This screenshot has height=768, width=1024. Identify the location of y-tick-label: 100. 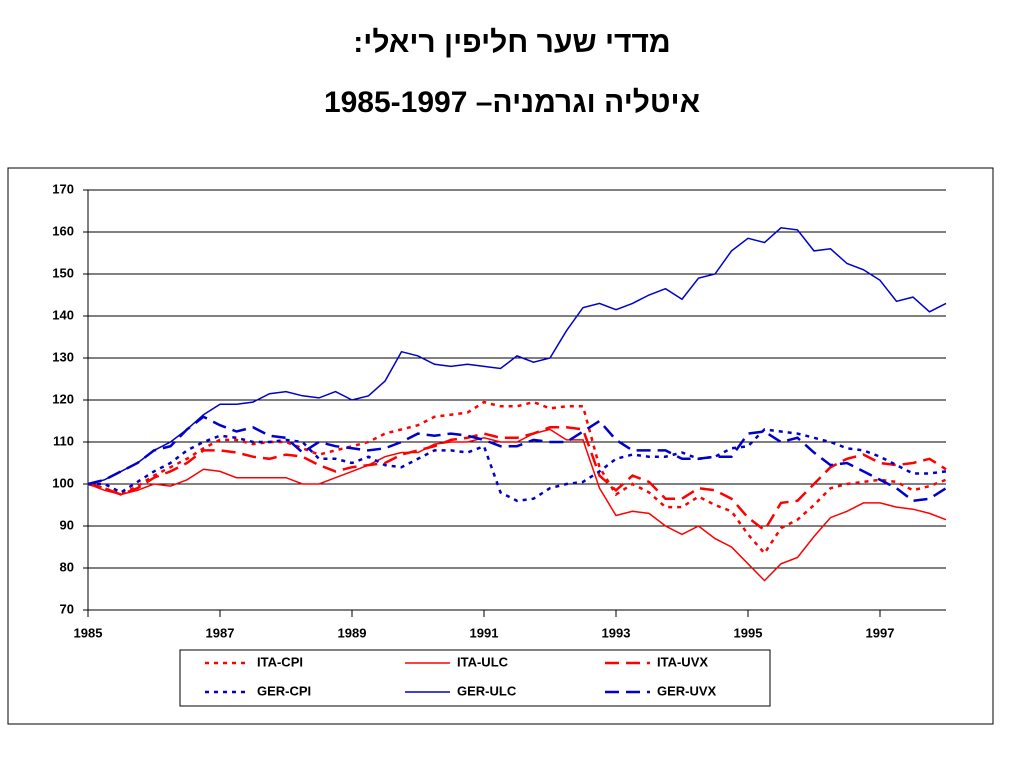
(63, 482).